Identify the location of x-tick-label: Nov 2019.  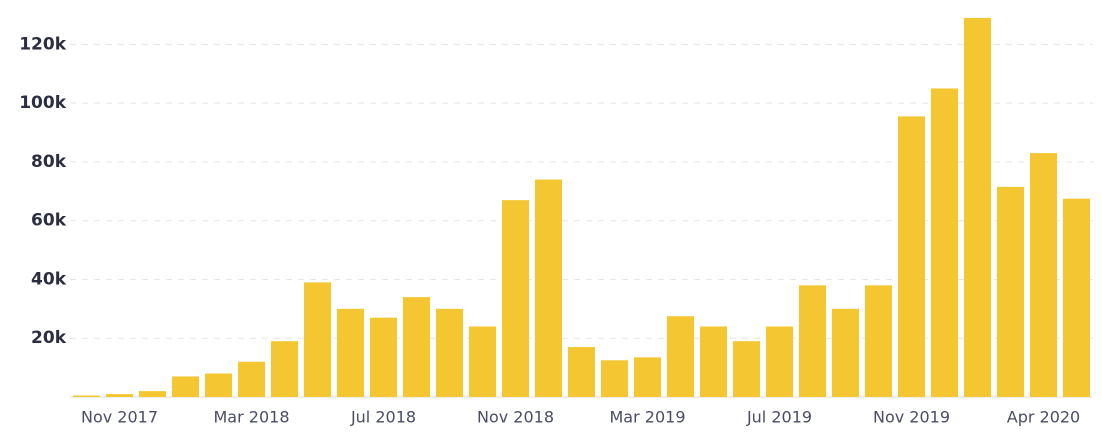
(911, 417).